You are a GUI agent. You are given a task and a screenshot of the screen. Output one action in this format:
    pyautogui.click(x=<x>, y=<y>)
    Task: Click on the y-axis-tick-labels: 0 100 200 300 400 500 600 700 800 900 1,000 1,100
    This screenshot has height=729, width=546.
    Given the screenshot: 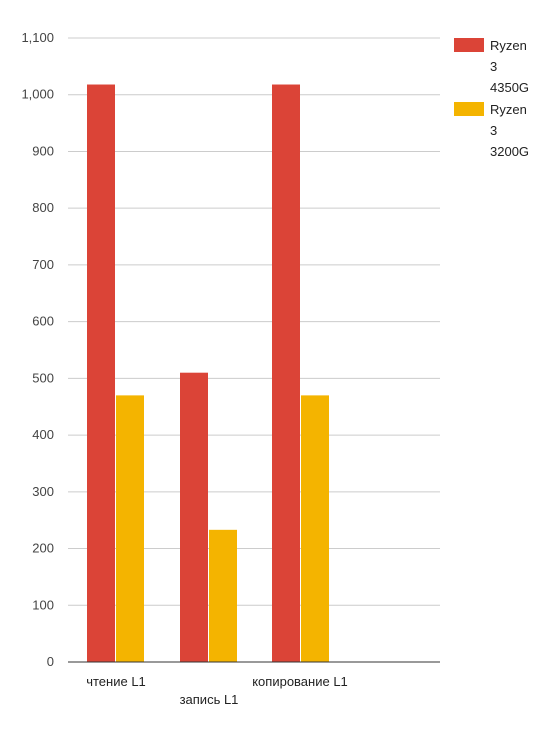 What is the action you would take?
    pyautogui.click(x=37, y=349)
    